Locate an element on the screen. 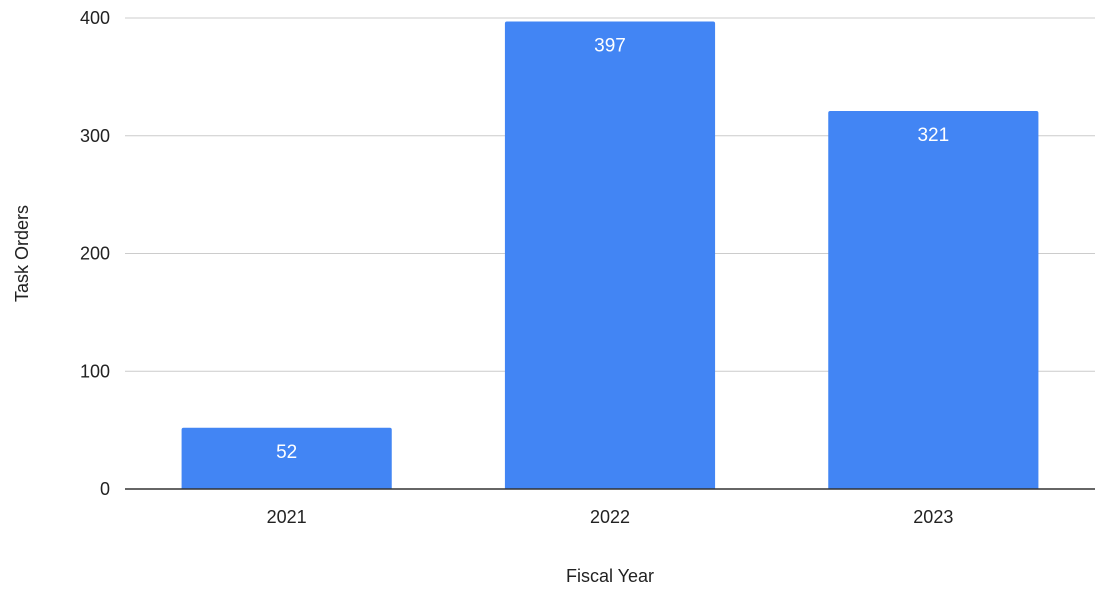 This screenshot has width=1109, height=592. y-tick-label: 300 is located at coordinates (95, 136).